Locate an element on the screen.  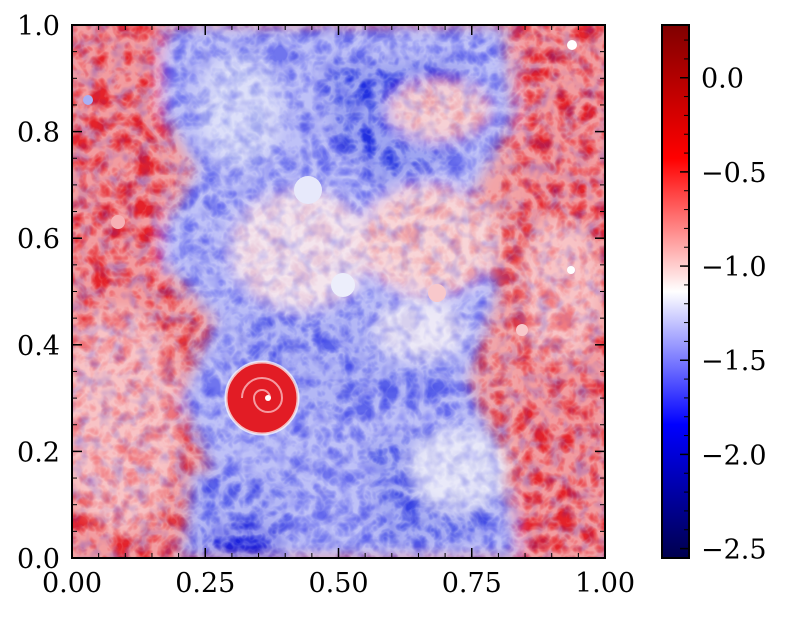
colorbar-tick-label: 0.0 is located at coordinates (722, 79).